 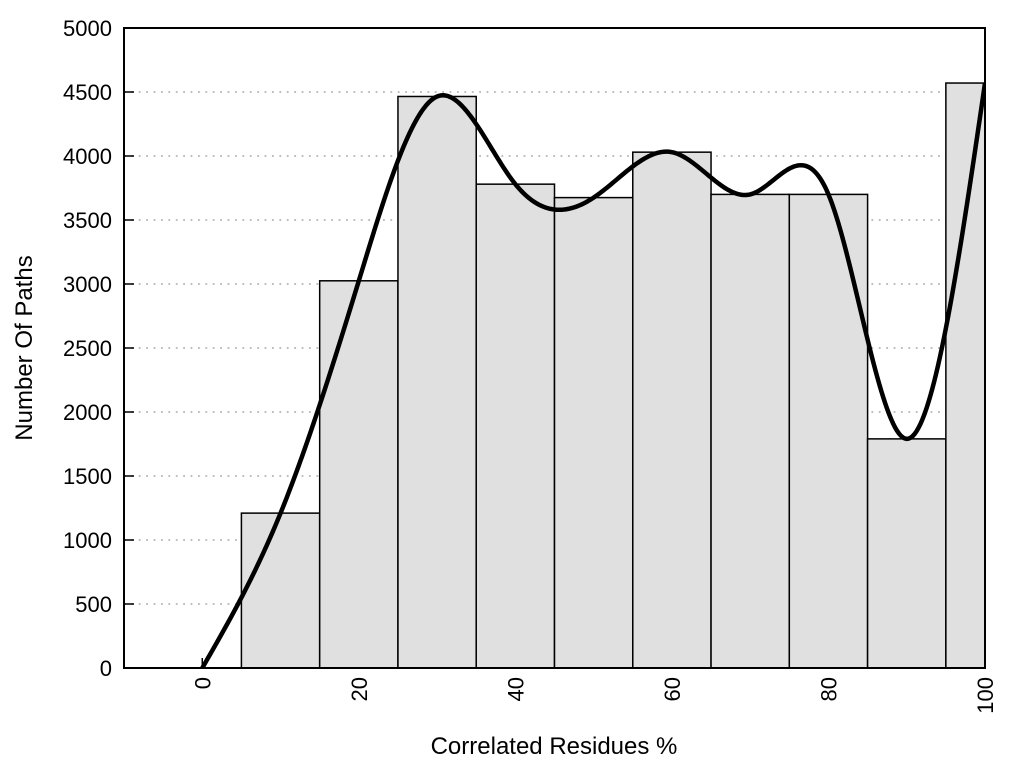 I want to click on y-axis-title: Number Of Paths, so click(x=24, y=347).